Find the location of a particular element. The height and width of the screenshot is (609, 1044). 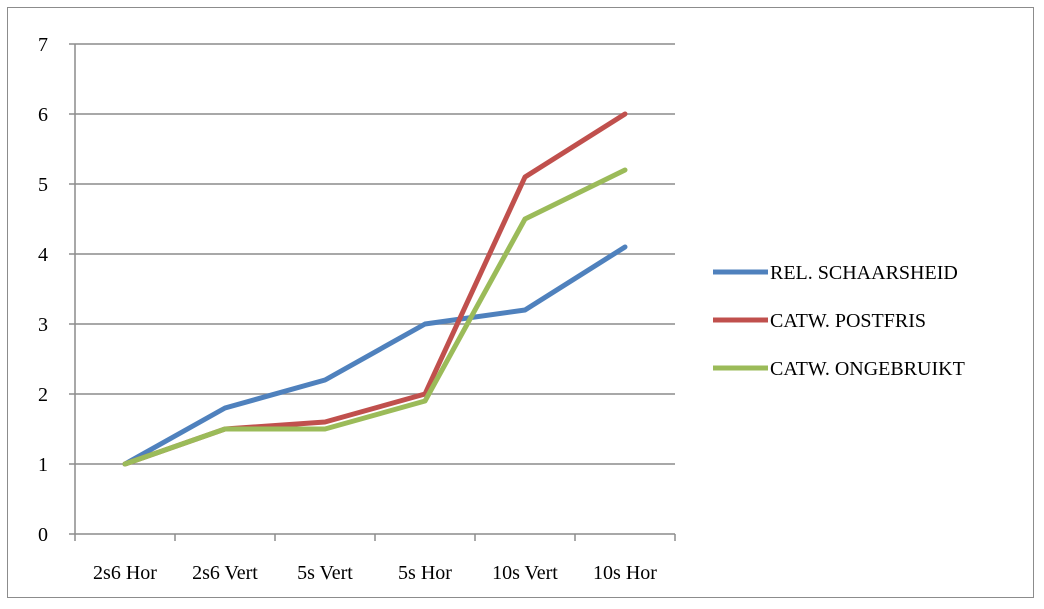

legend-label: CATW. POSTFRIS is located at coordinates (848, 321).